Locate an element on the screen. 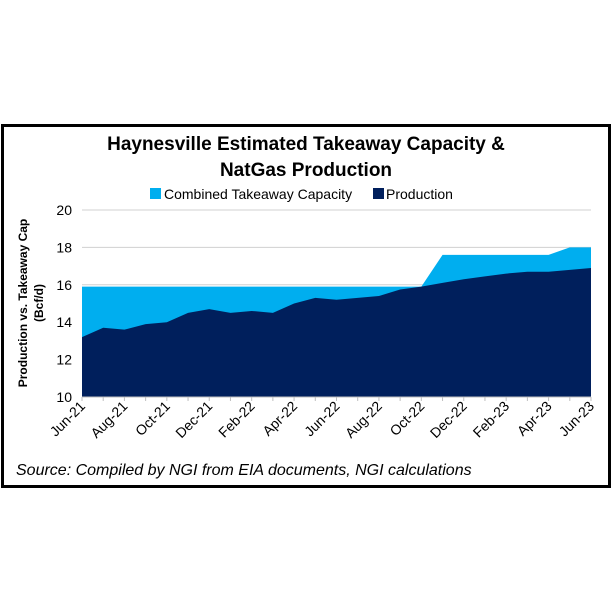 Image resolution: width=612 pixels, height=612 pixels. y-tick-label: 20 is located at coordinates (64, 210).